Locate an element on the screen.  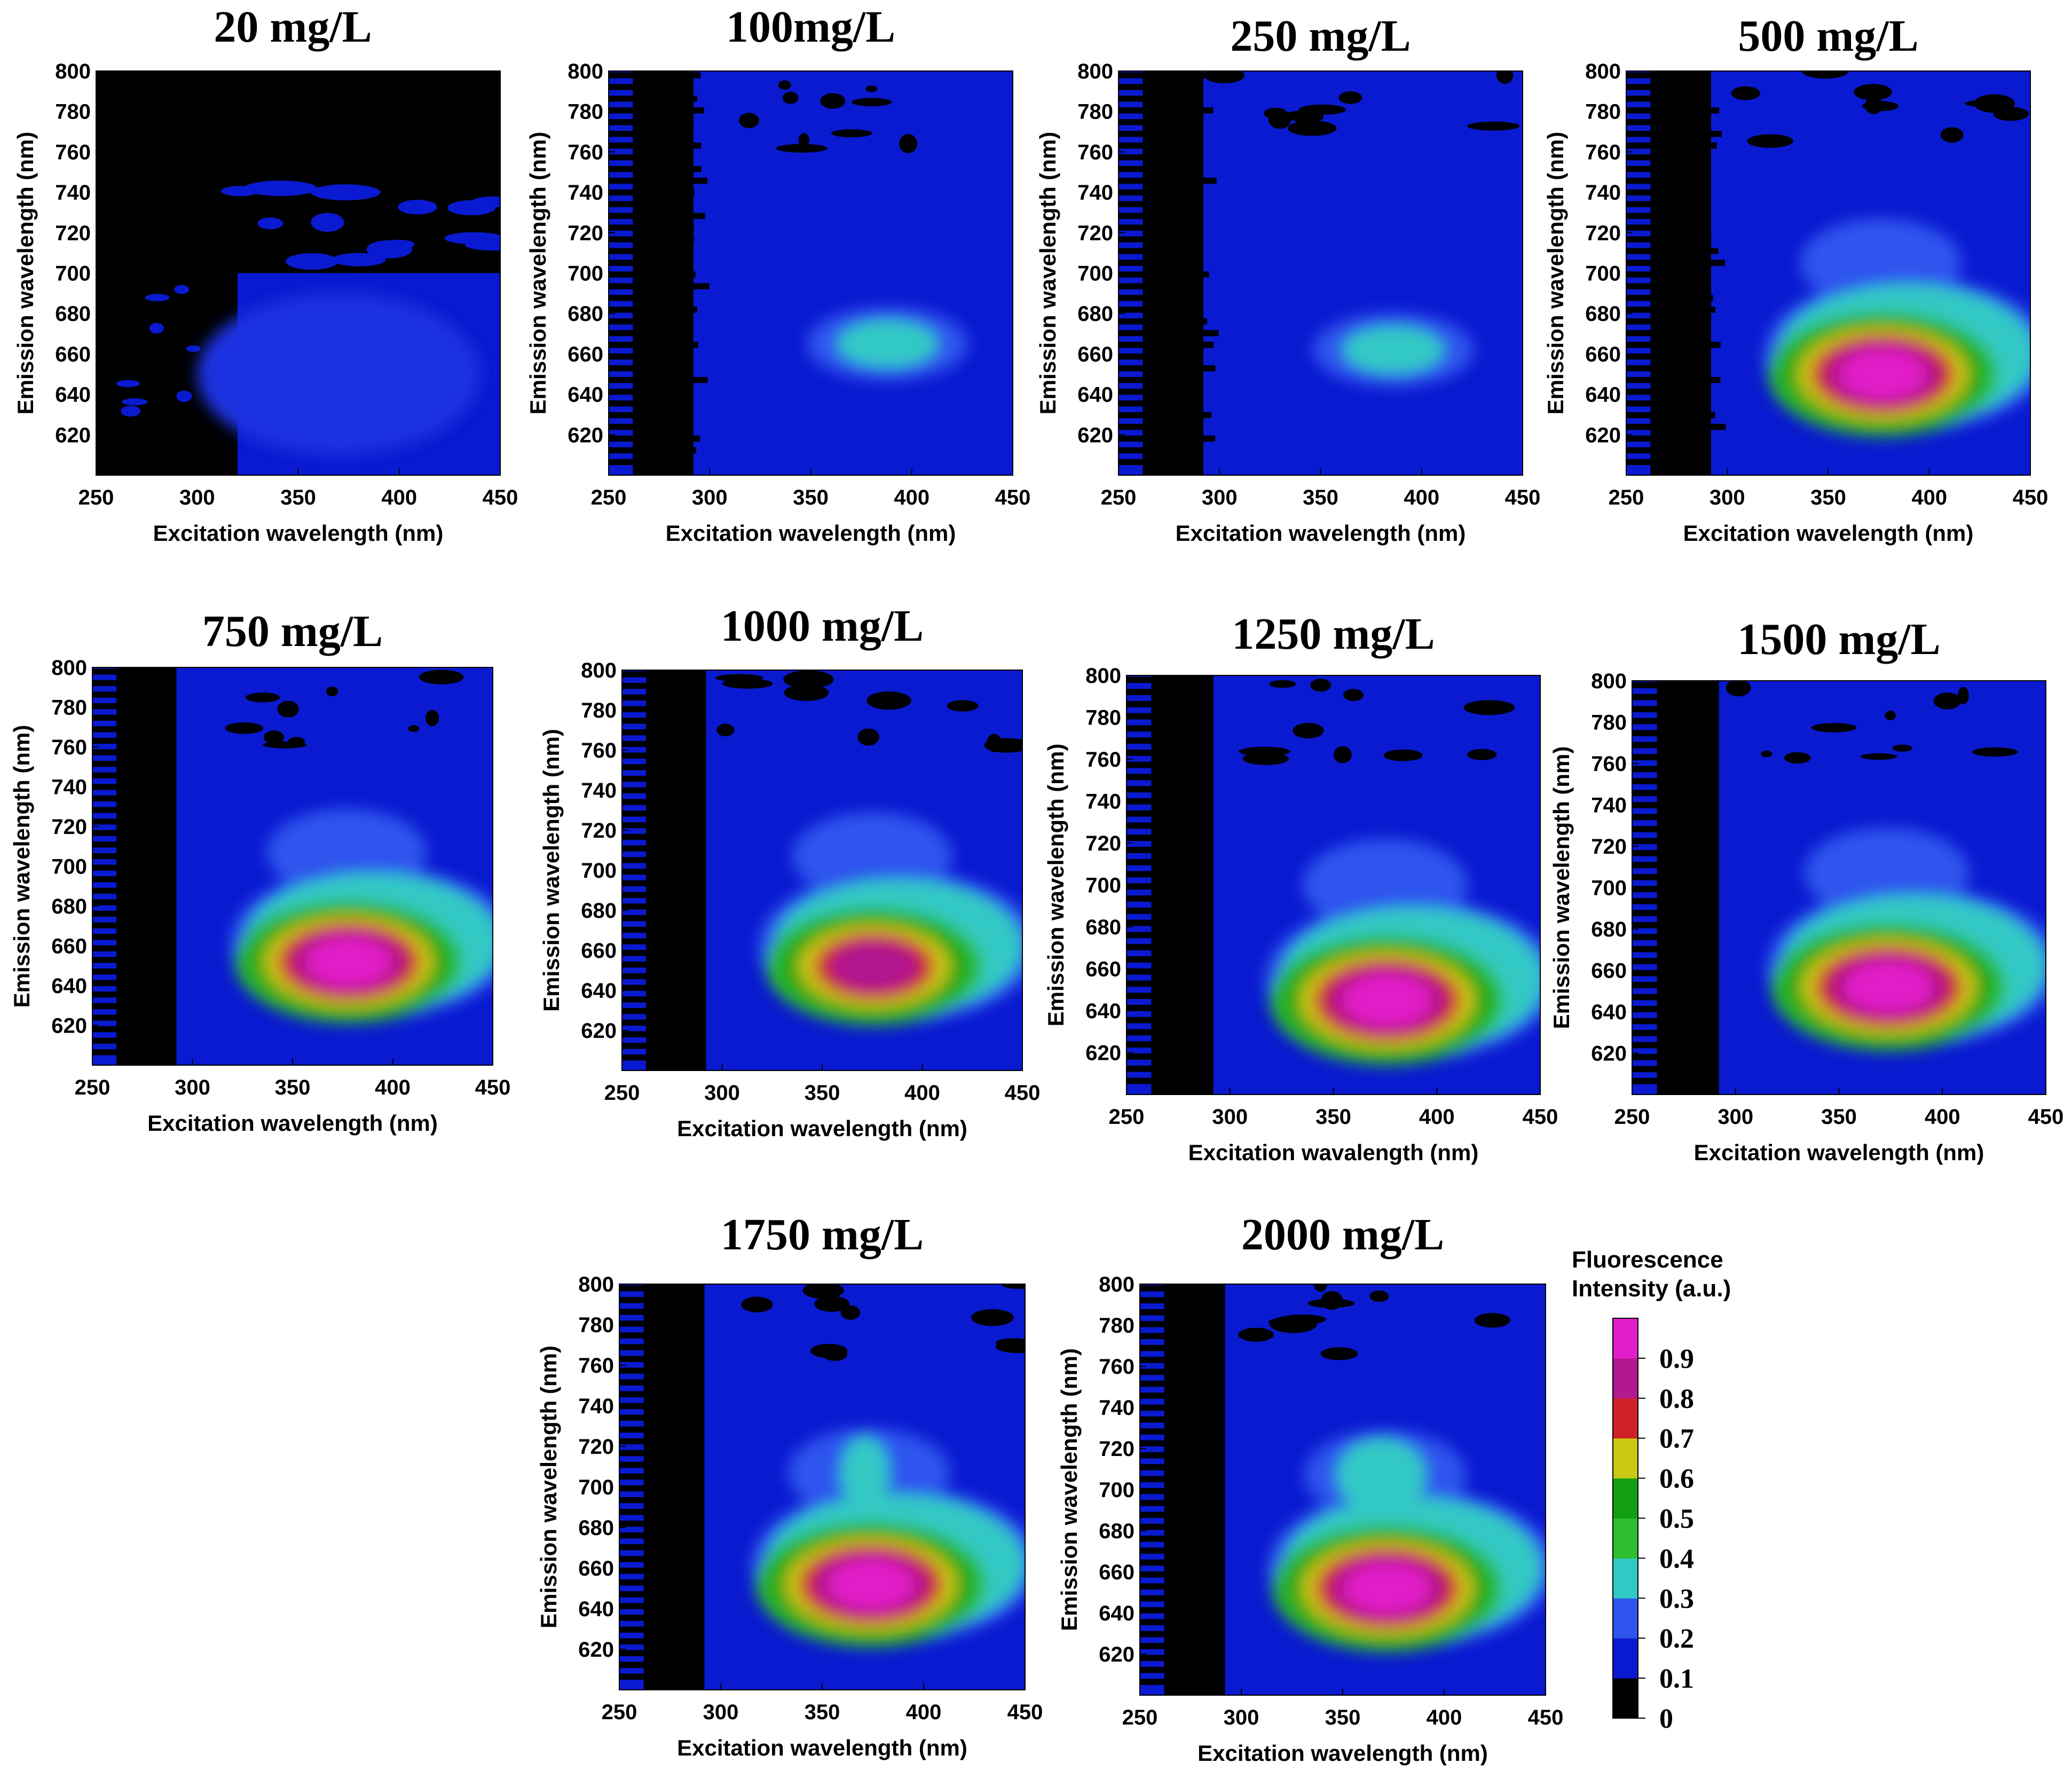
low-signal-band is located at coordinates (298, 172).